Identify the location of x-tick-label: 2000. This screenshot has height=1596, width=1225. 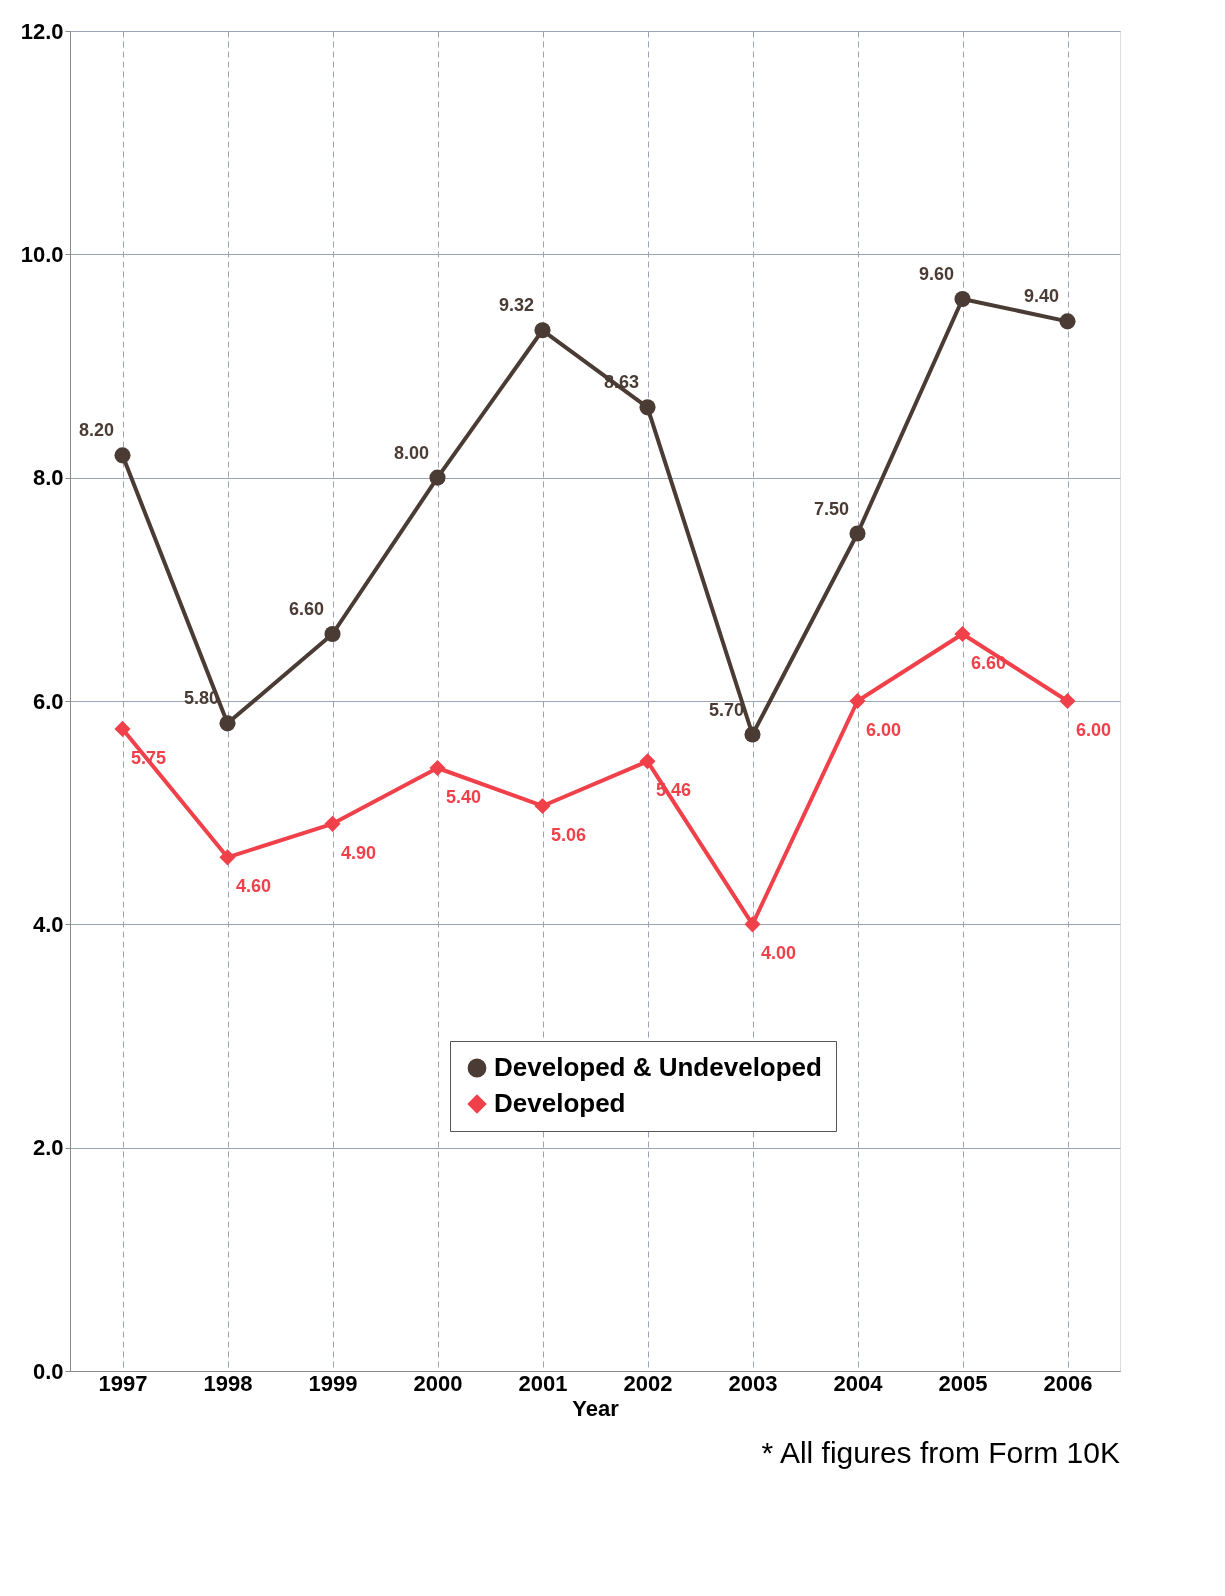
(438, 1383).